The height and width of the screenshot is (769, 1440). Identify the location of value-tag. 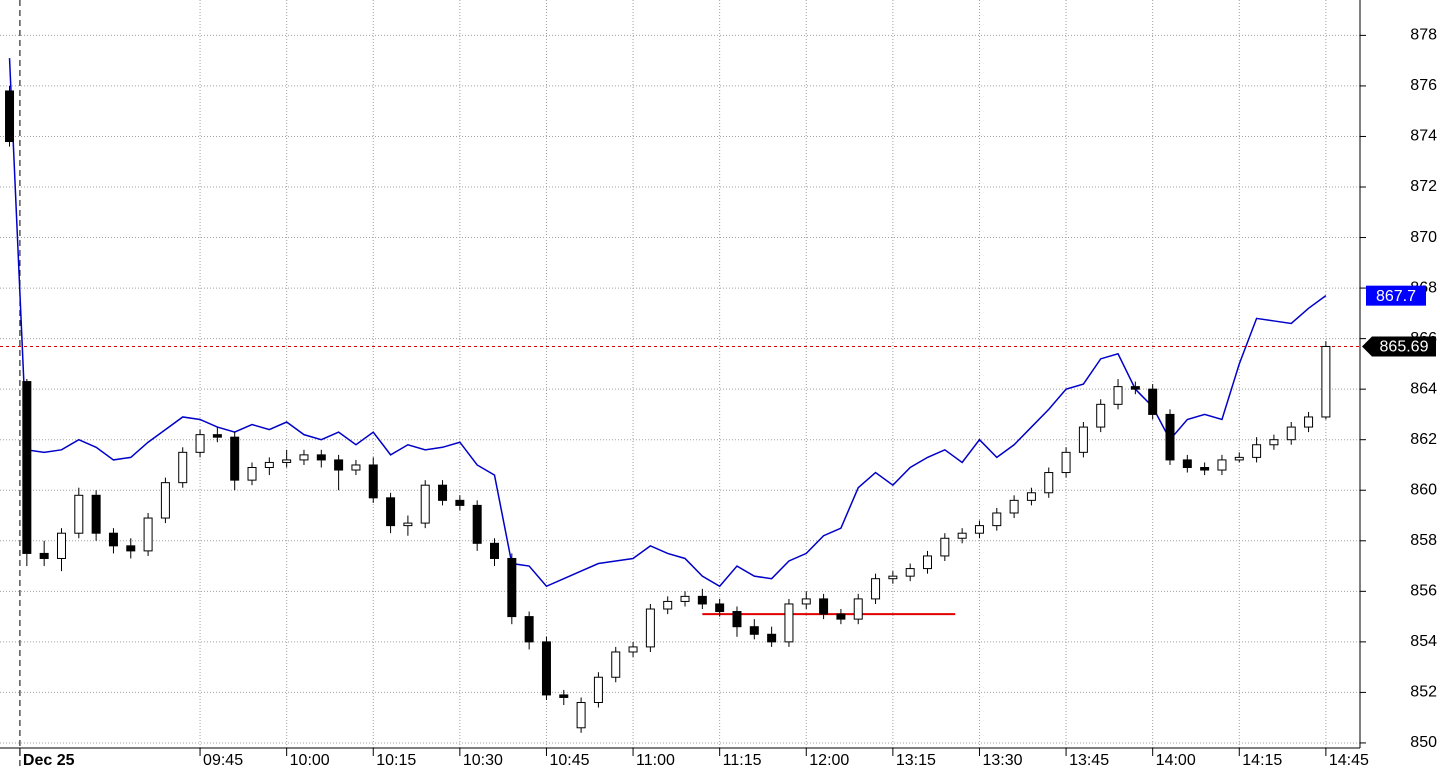
(1396, 295).